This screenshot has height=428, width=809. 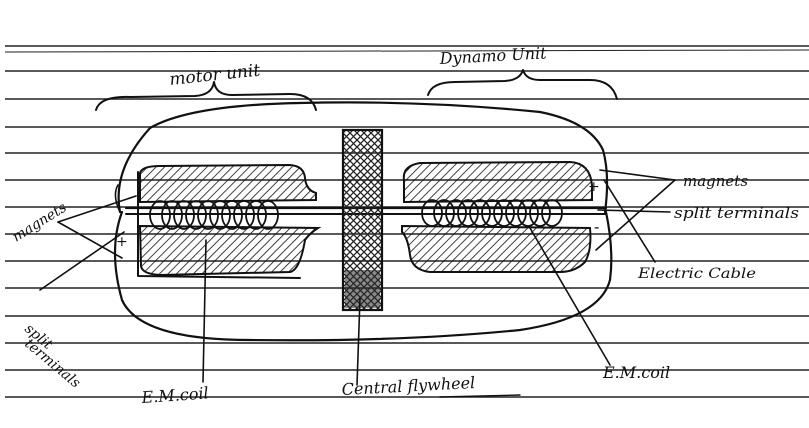 I want to click on motor-magnet-lower, so click(x=230, y=250).